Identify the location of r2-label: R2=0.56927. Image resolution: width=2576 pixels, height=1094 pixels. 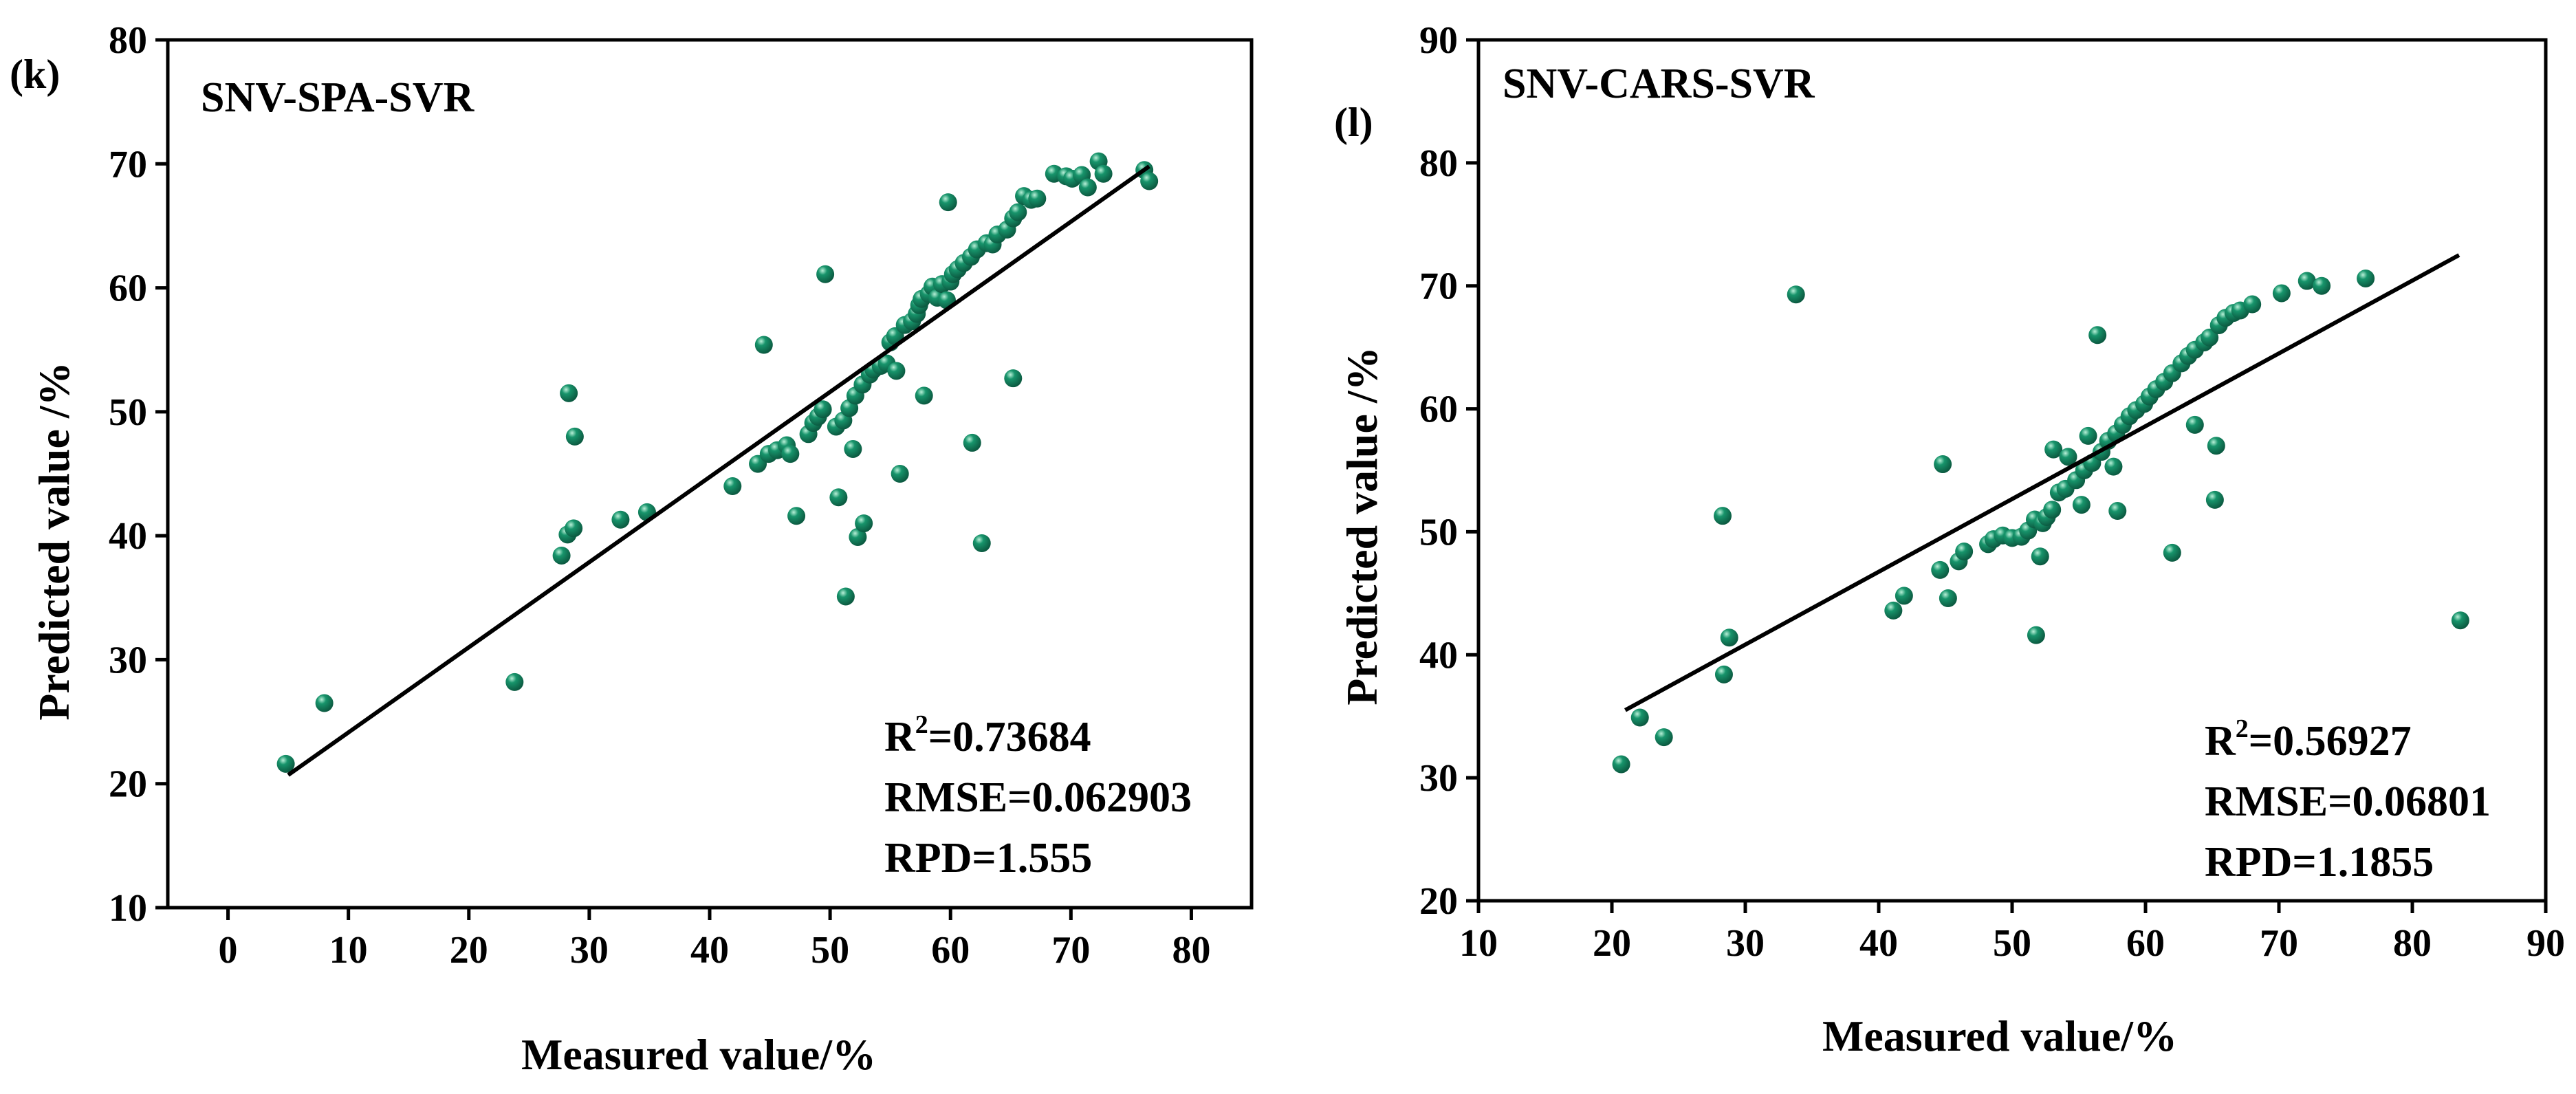
(2308, 740).